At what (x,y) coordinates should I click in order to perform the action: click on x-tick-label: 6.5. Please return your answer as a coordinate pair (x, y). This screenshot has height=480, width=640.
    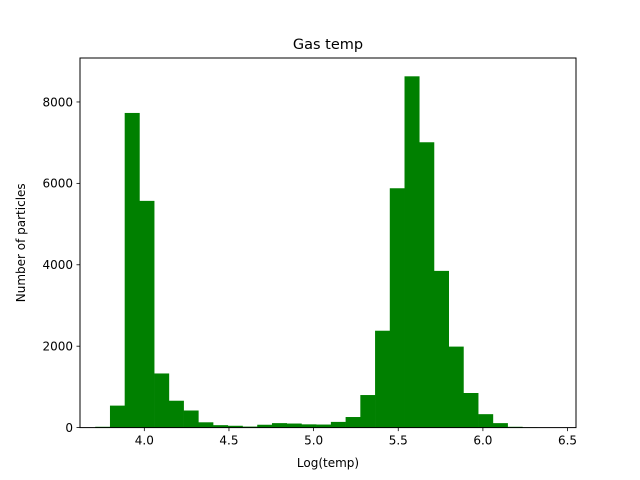
    Looking at the image, I should click on (567, 441).